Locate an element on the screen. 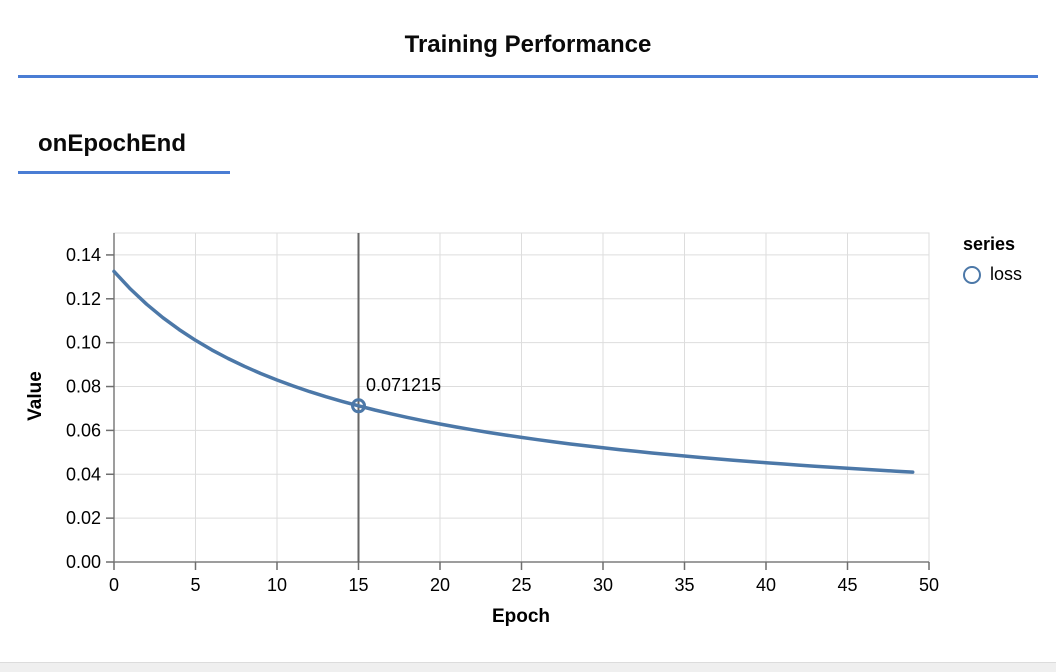  page-title: Training Performance is located at coordinates (528, 44).